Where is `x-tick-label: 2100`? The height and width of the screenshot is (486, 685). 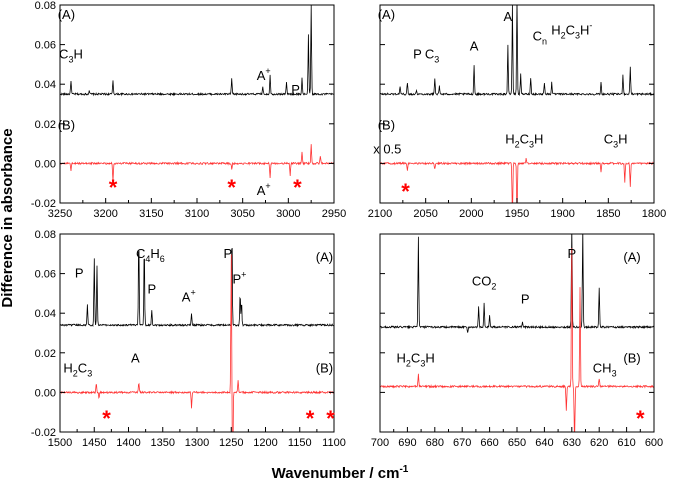
x-tick-label: 2100 is located at coordinates (380, 214).